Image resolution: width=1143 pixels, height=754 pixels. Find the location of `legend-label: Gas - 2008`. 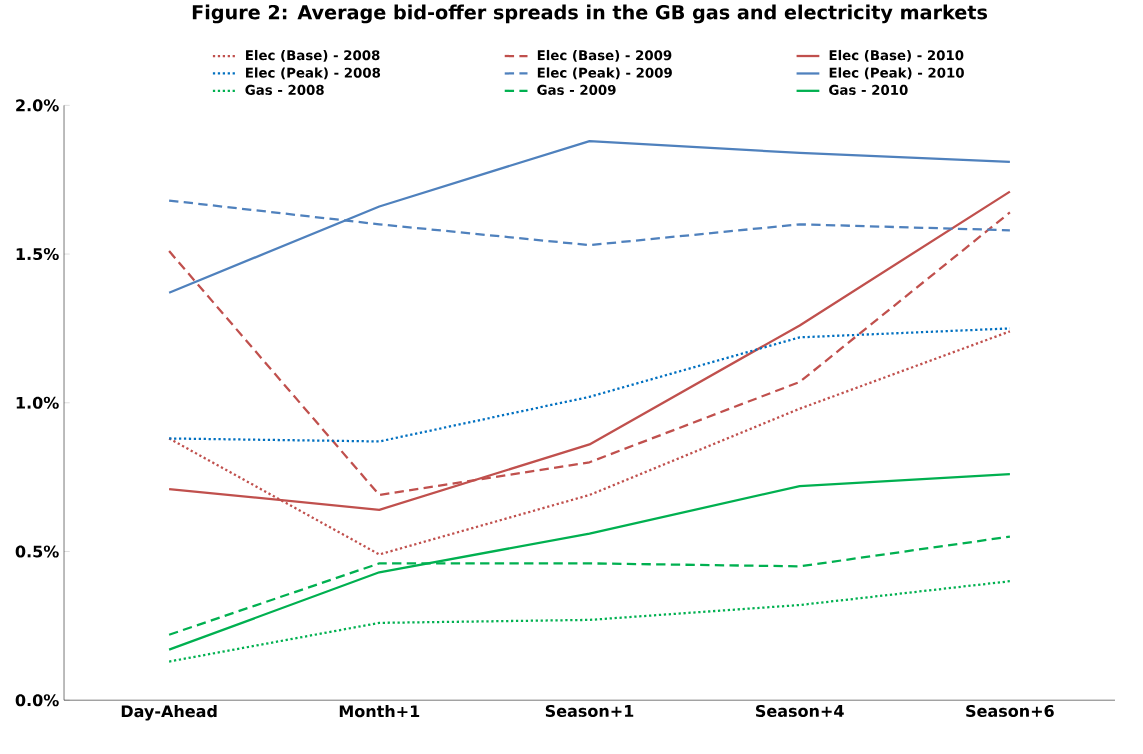

legend-label: Gas - 2008 is located at coordinates (284, 90).